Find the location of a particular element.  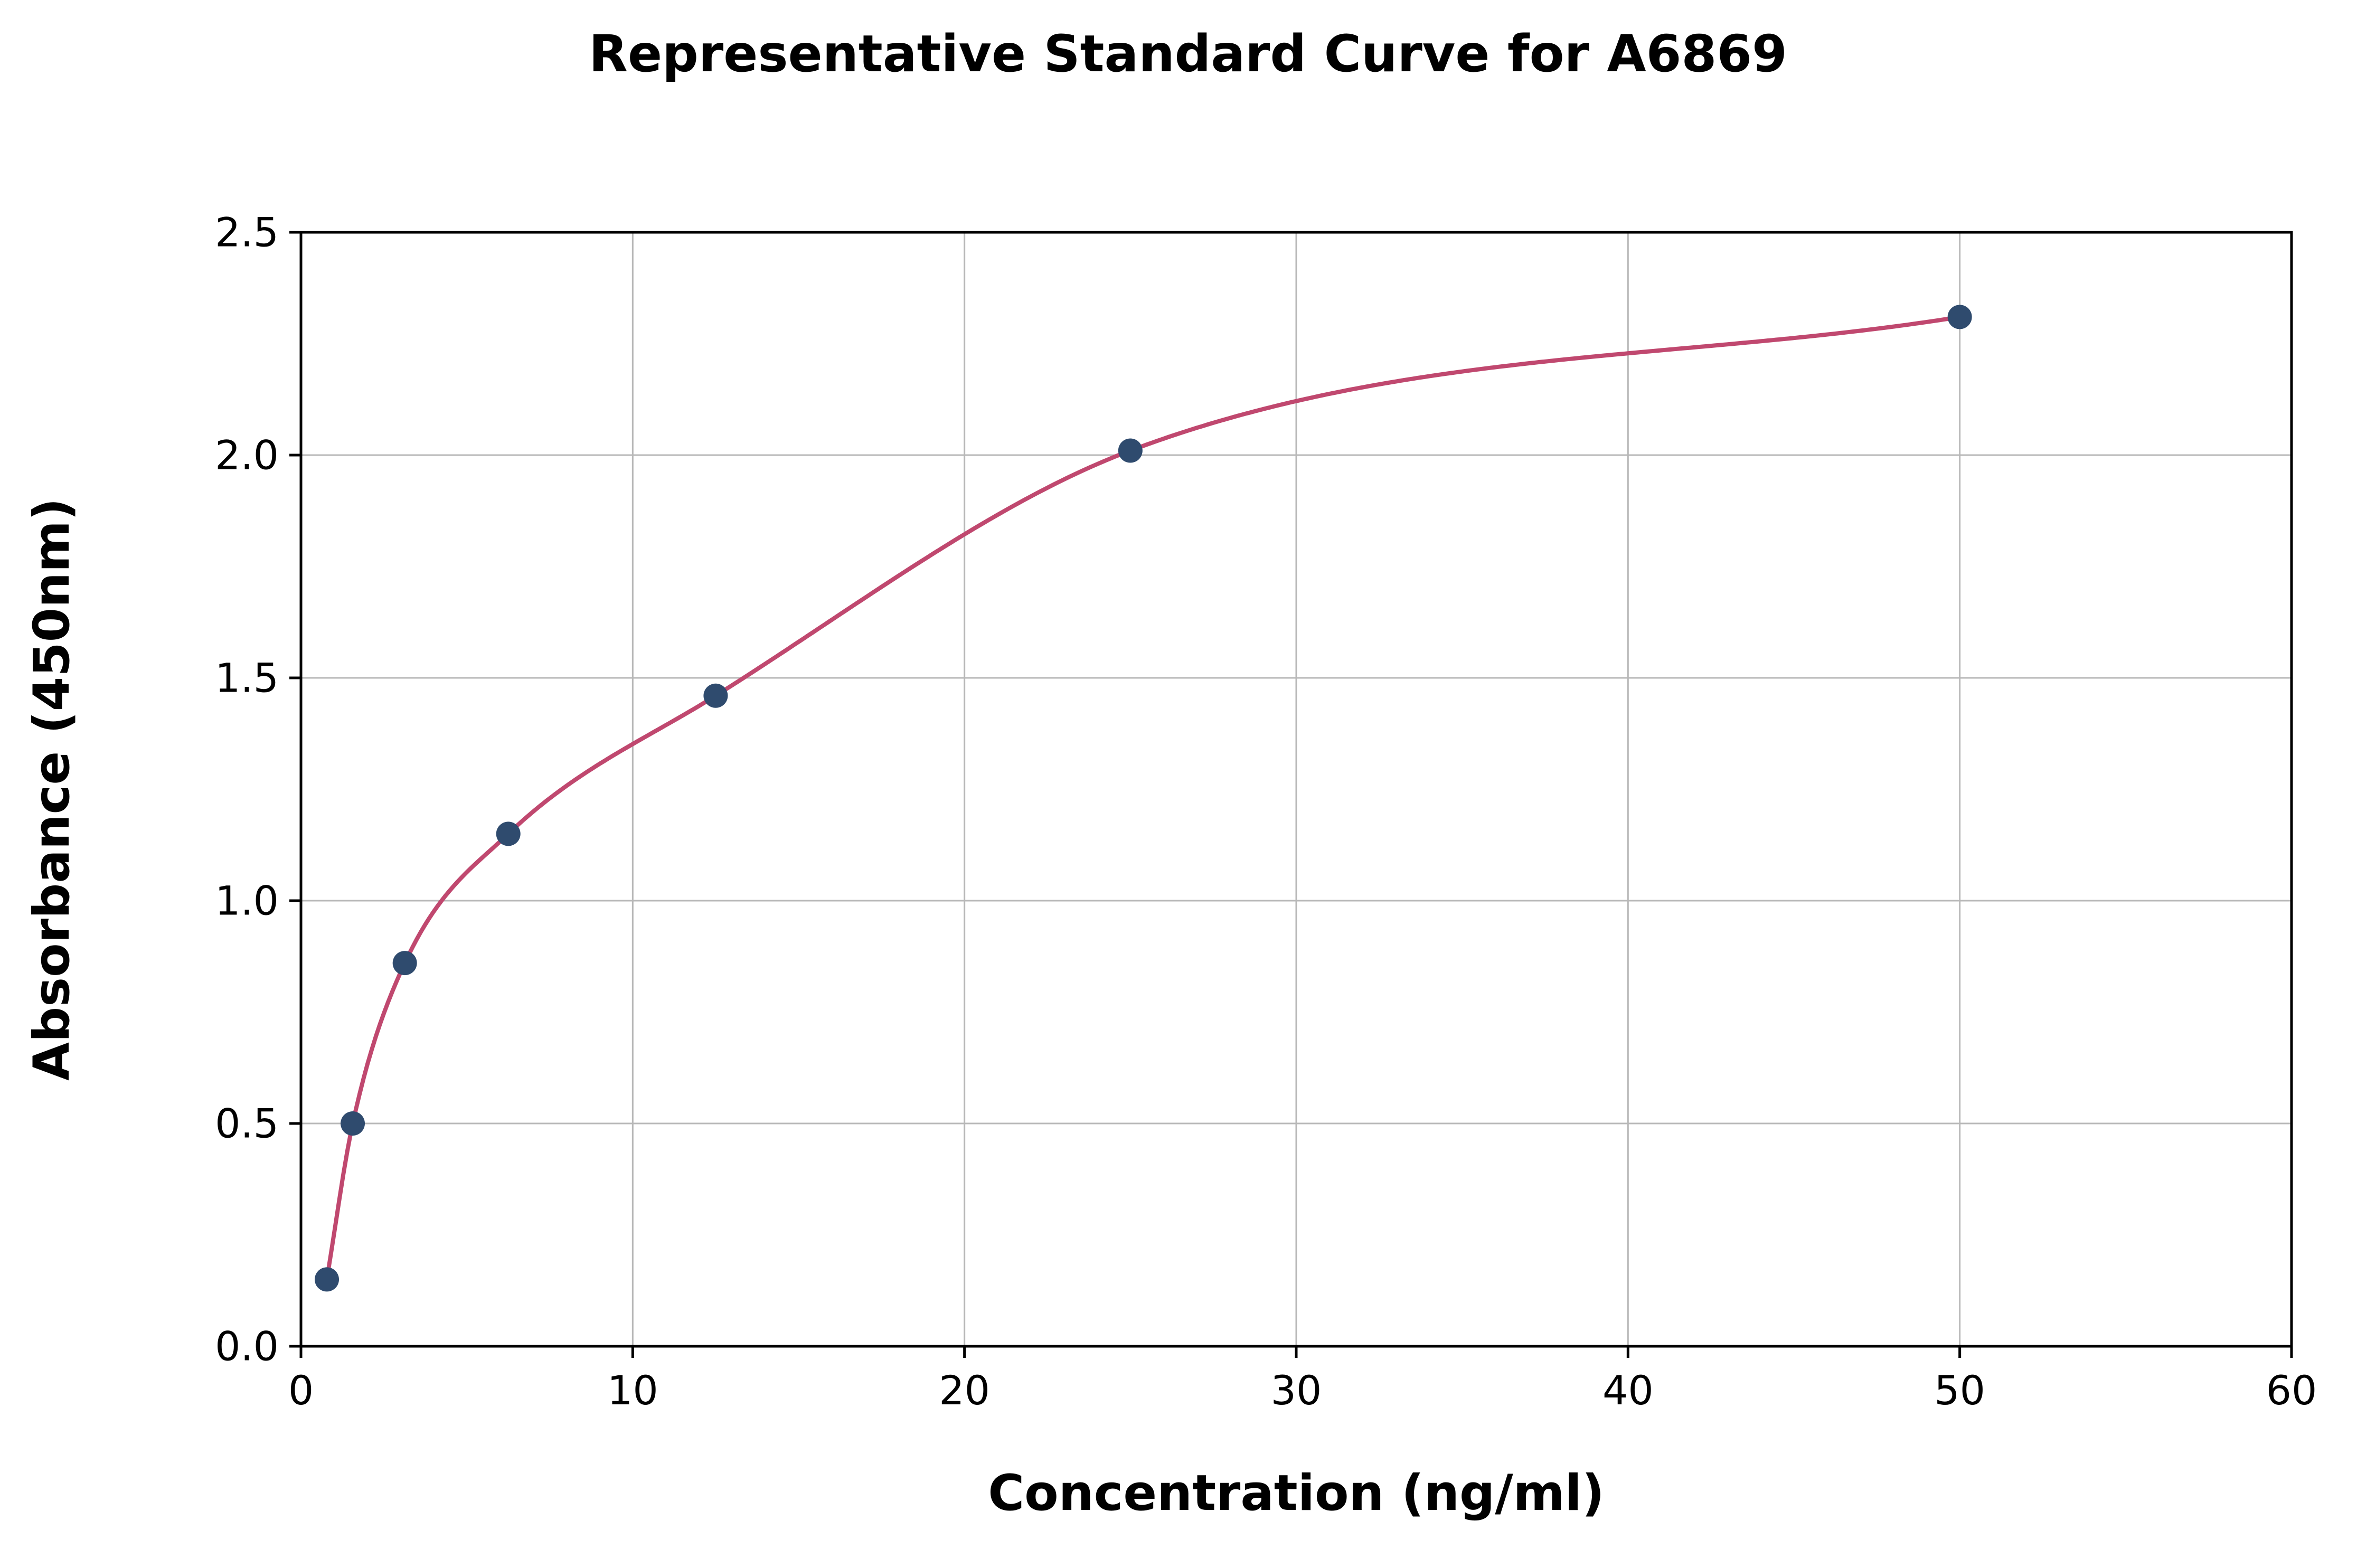

x-axis-label: Concentration (ng/ml) is located at coordinates (1297, 1493).